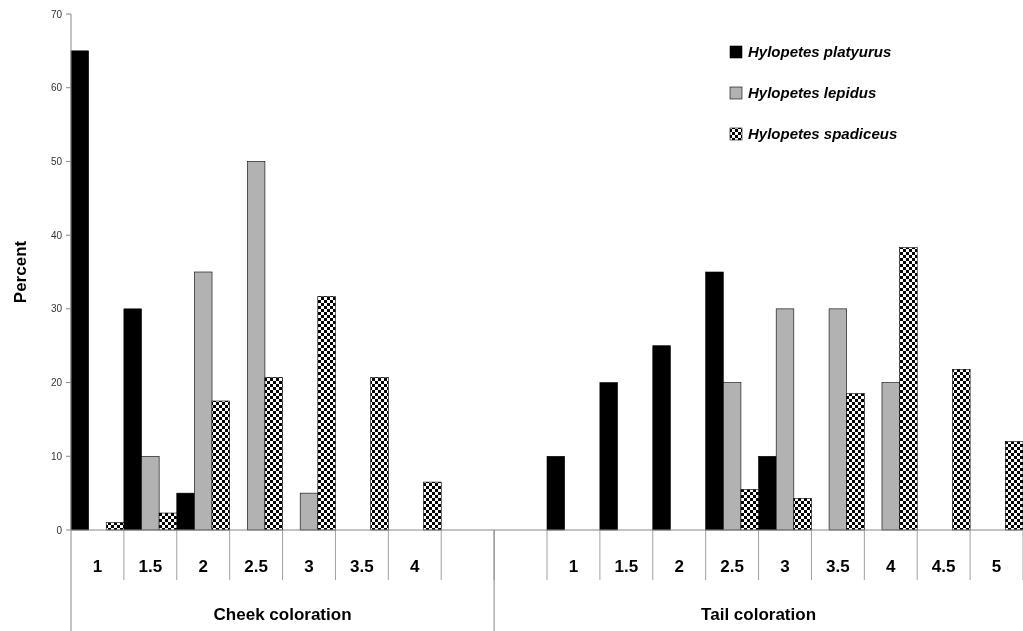 The image size is (1023, 631). Describe the element at coordinates (56, 14) in the screenshot. I see `y-tick-label: 70` at that location.